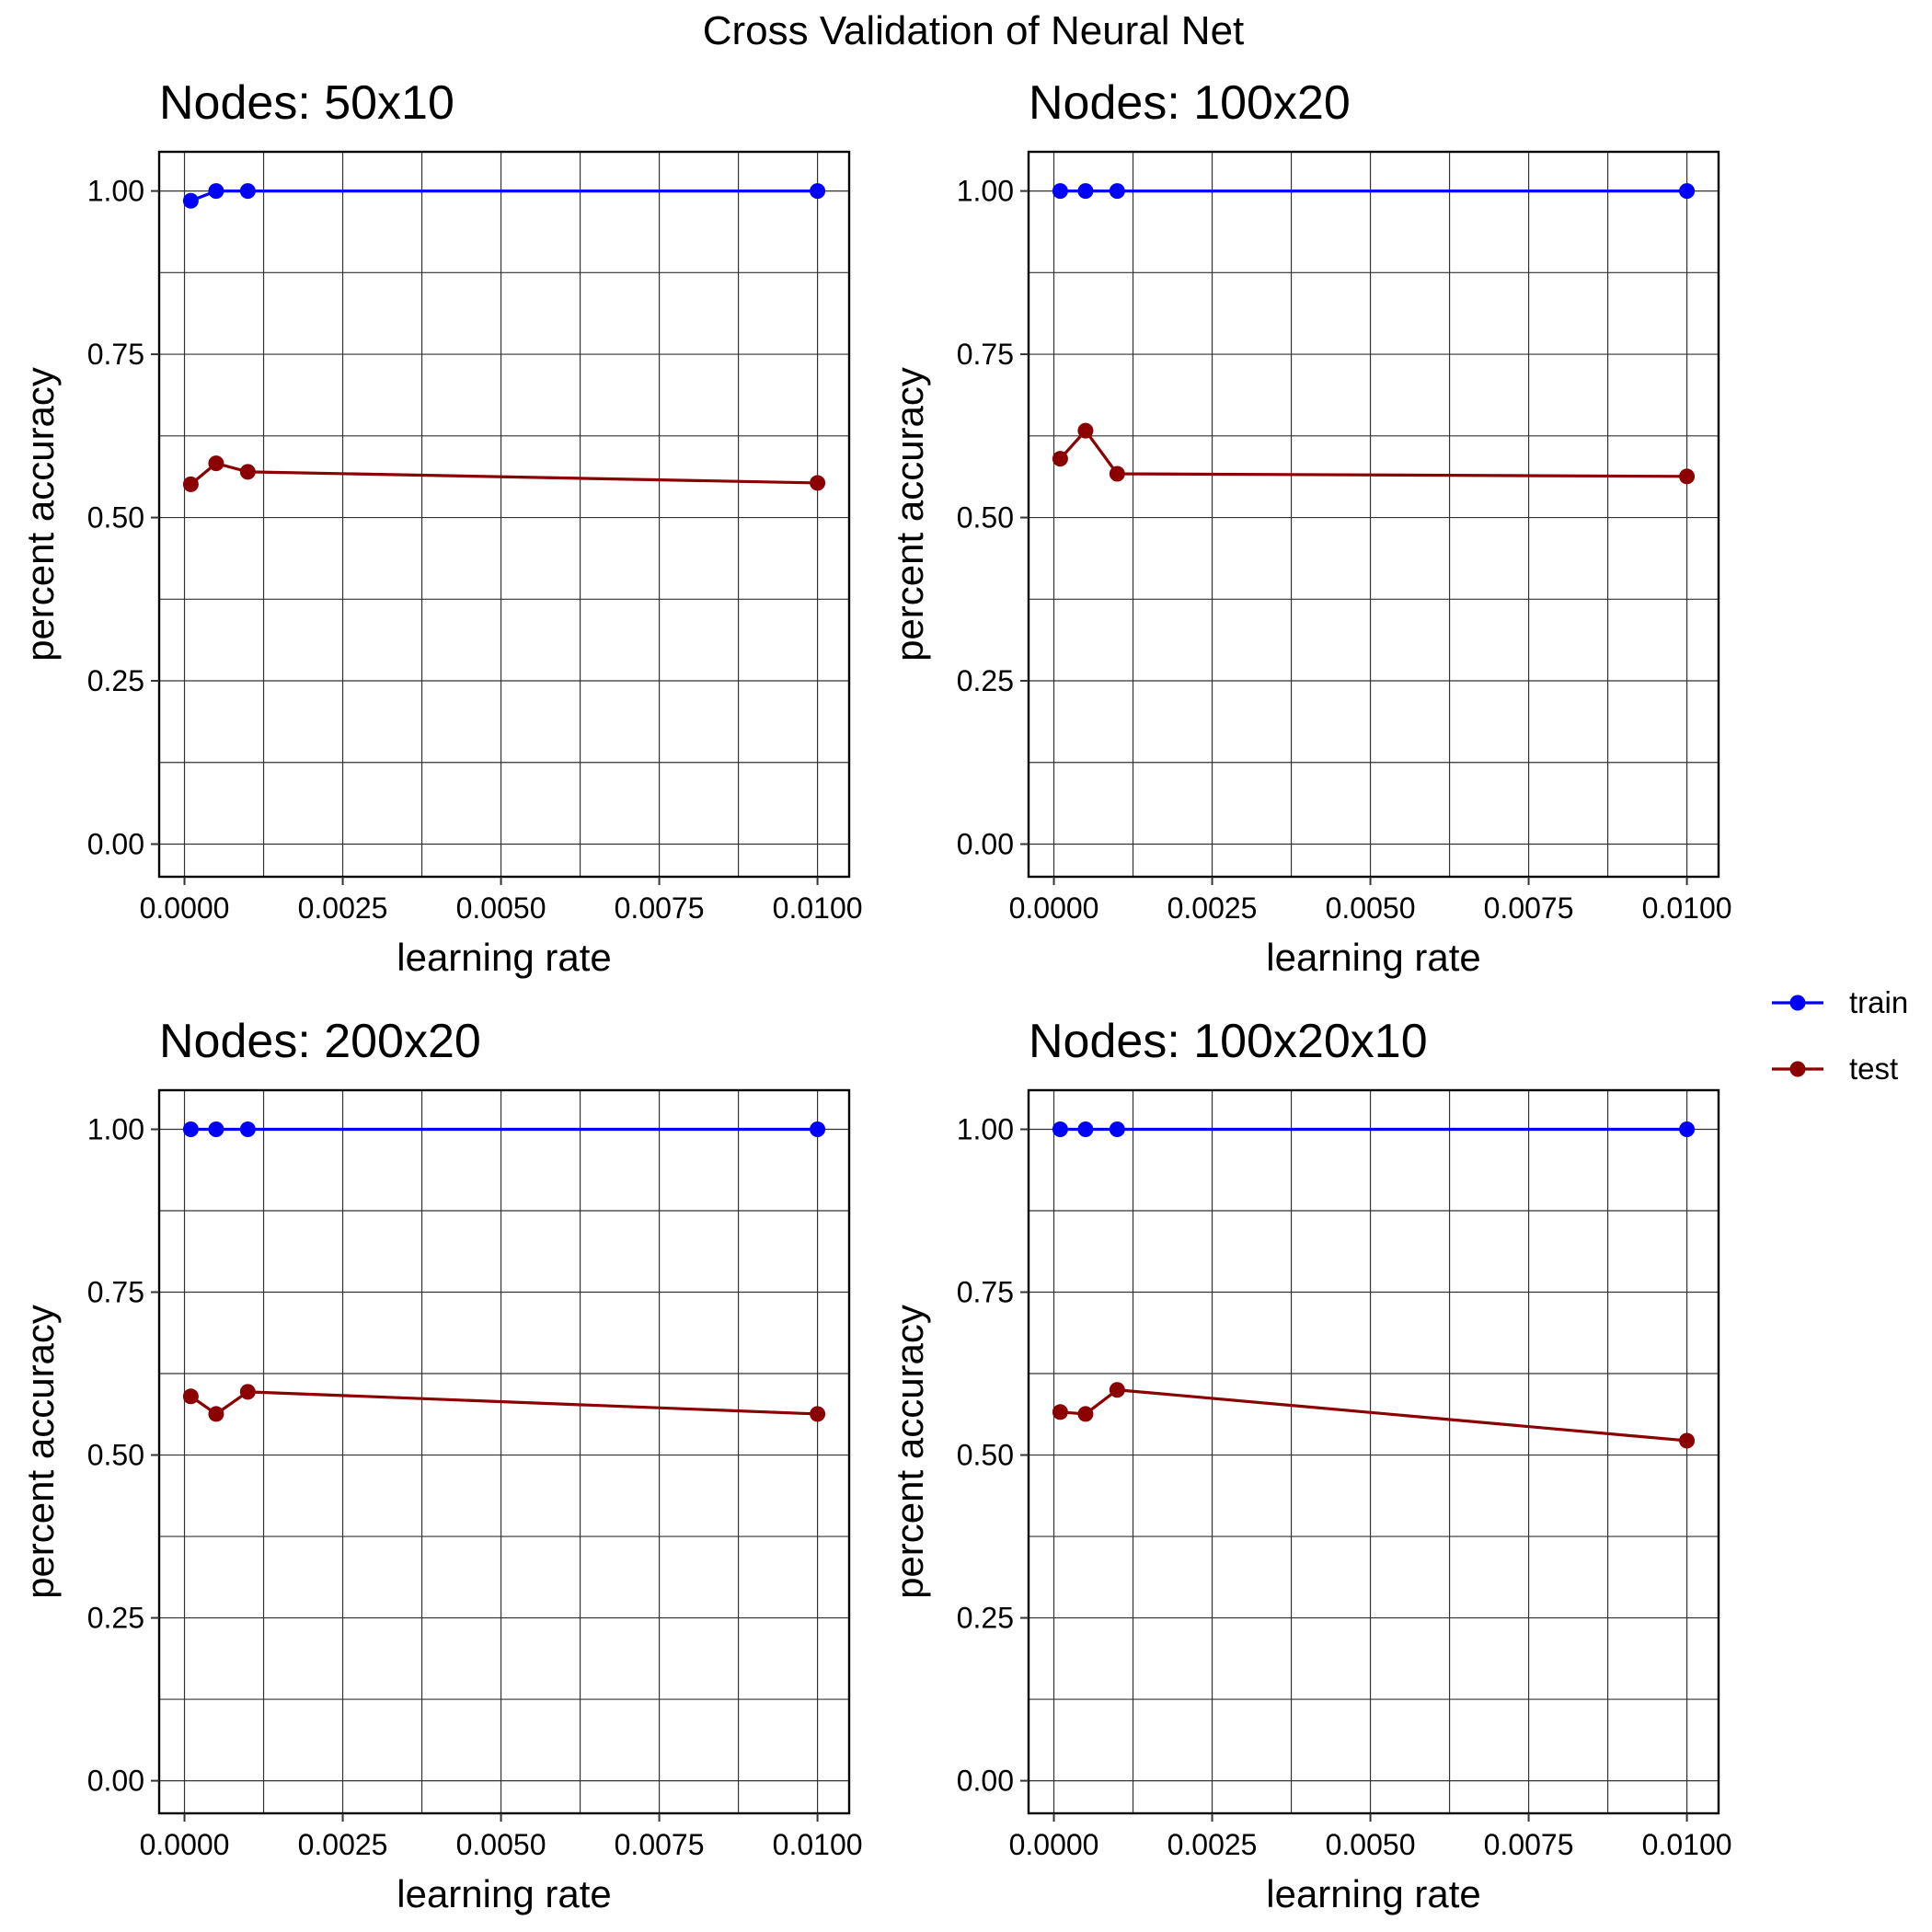 This screenshot has width=1932, height=1932. I want to click on legend-entry-test: test, so click(1835, 1069).